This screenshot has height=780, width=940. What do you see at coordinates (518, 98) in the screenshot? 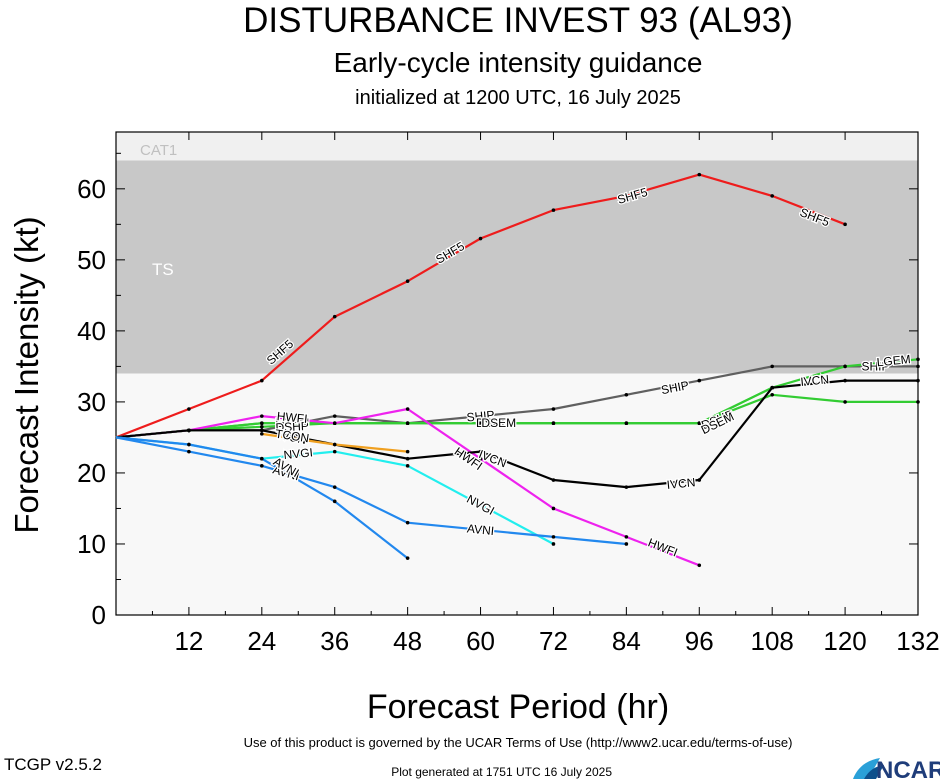
I see `chart-init-time: initialized at 1200 UTC, 16 July 2025` at bounding box center [518, 98].